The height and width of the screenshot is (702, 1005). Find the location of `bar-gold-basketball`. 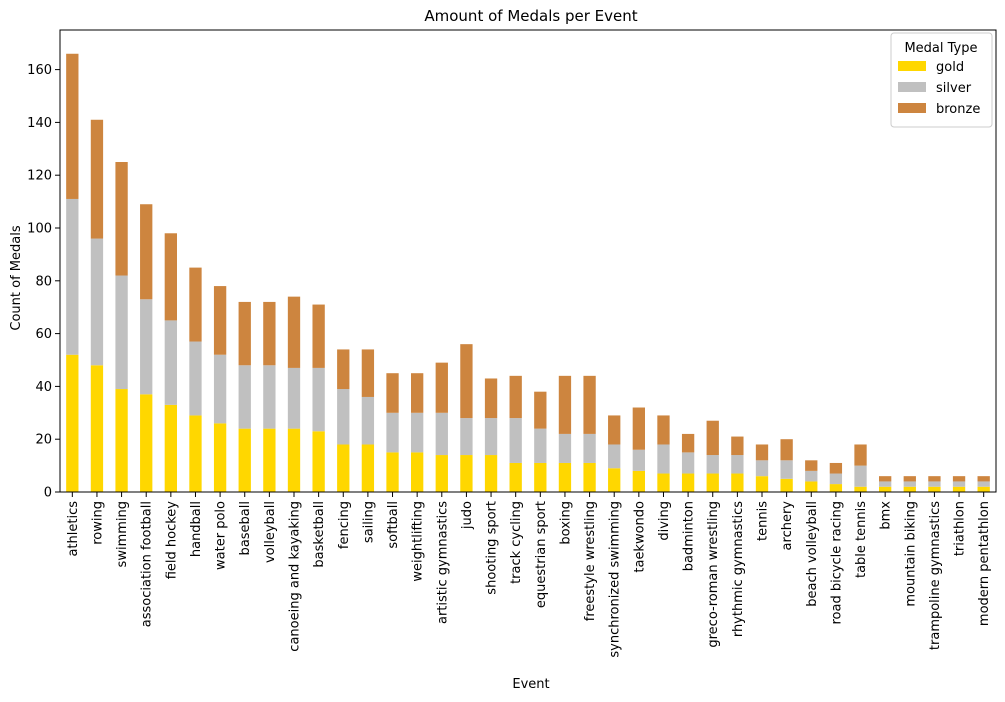

bar-gold-basketball is located at coordinates (318, 461).